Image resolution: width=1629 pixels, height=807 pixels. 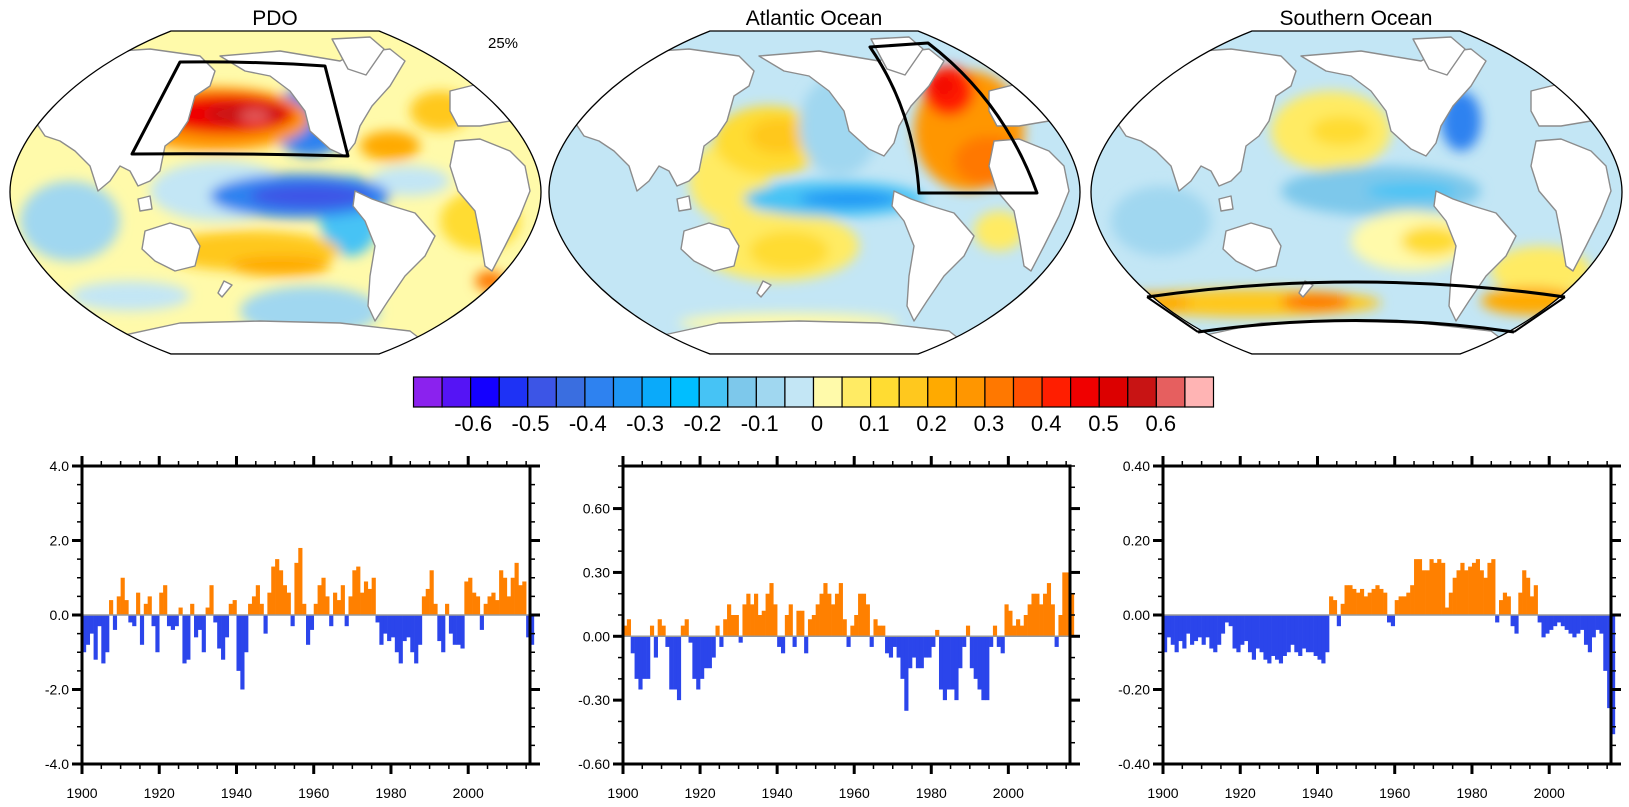 I want to click on y-tick-label: 0.40, so click(x=1136, y=466).